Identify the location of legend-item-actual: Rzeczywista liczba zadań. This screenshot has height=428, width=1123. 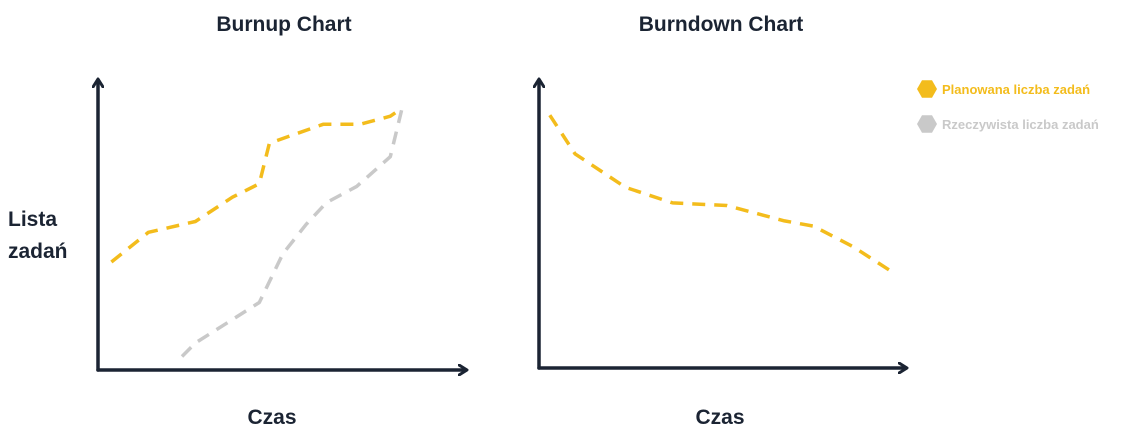
(1008, 124).